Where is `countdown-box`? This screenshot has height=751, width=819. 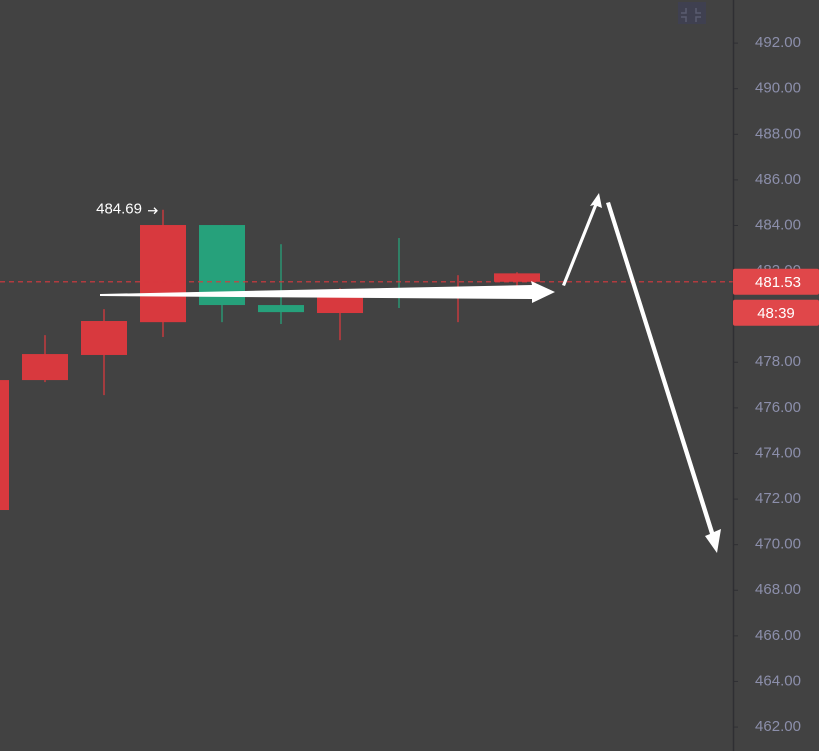 countdown-box is located at coordinates (776, 312).